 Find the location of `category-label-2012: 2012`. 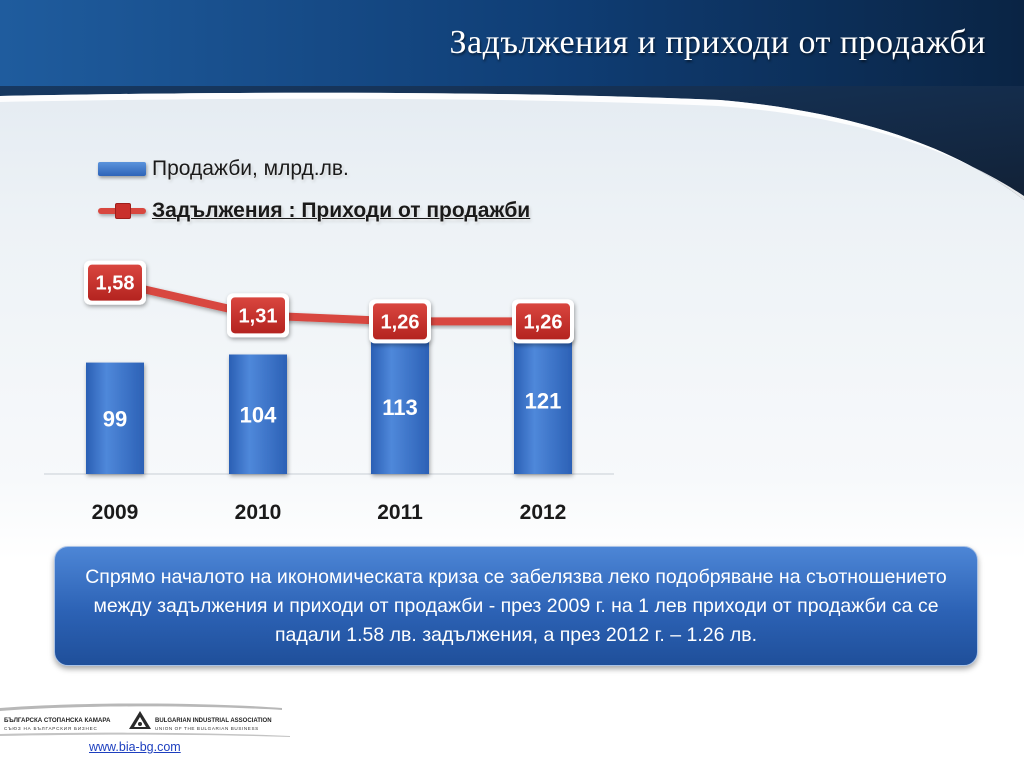

category-label-2012: 2012 is located at coordinates (543, 512).